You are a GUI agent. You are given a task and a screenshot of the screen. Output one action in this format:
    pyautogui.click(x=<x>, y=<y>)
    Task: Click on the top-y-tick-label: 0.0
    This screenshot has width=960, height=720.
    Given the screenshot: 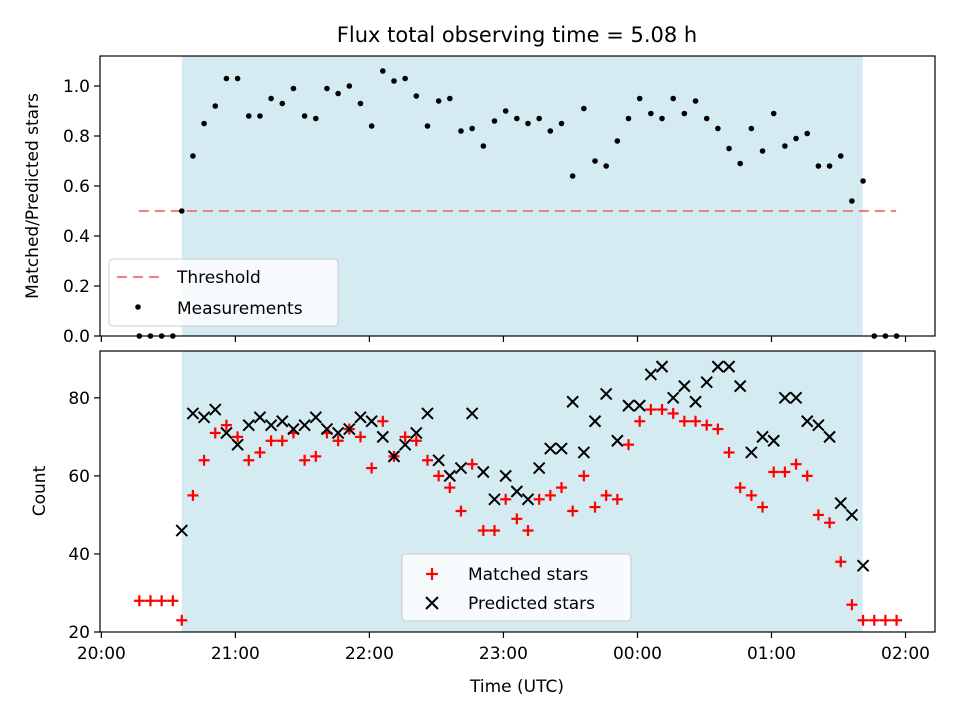 What is the action you would take?
    pyautogui.click(x=76, y=337)
    